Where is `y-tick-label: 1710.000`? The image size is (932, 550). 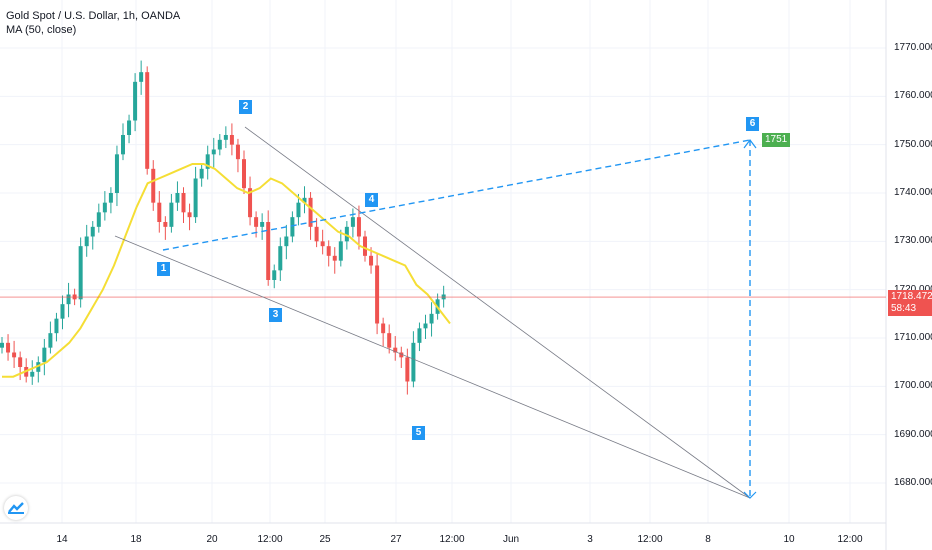 y-tick-label: 1710.000 is located at coordinates (913, 337).